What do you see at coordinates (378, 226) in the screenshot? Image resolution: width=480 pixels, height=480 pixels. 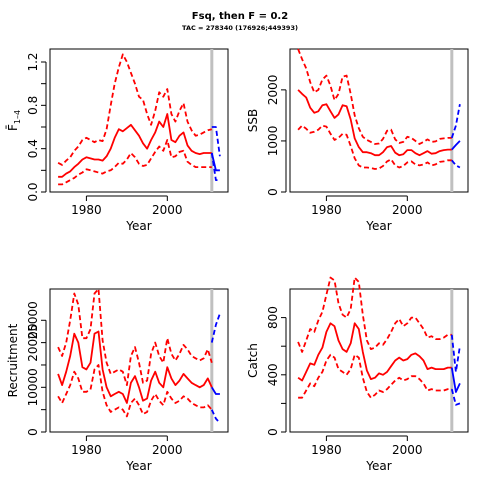 I see `ssb-x-axis-label: Year` at bounding box center [378, 226].